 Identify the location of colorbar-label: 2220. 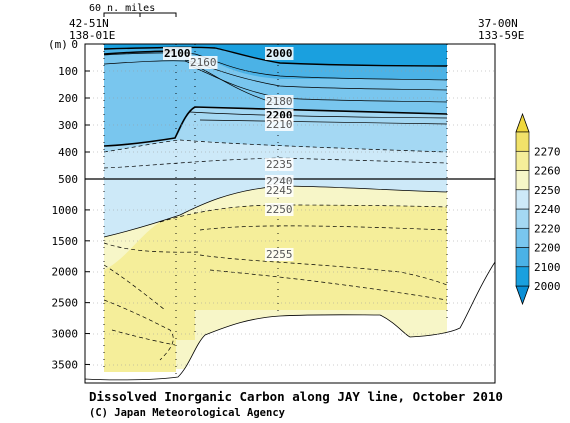
(547, 228).